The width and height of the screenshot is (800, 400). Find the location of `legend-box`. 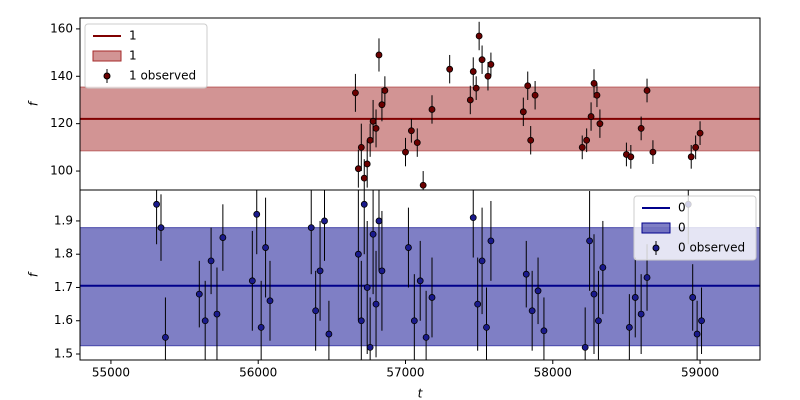

legend-box is located at coordinates (146, 56).